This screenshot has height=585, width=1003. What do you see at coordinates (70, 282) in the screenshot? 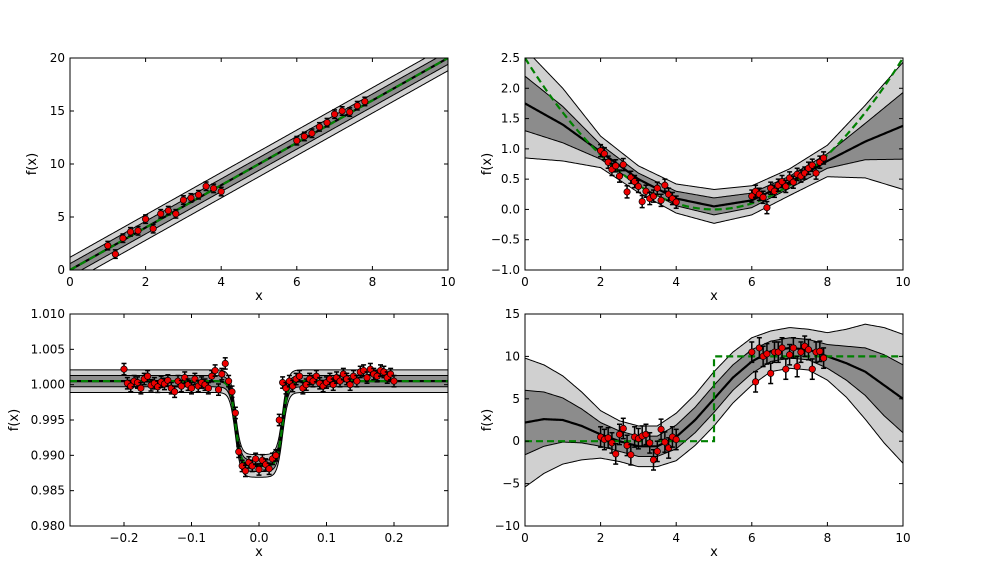
I see `x-tick-label: 0` at bounding box center [70, 282].